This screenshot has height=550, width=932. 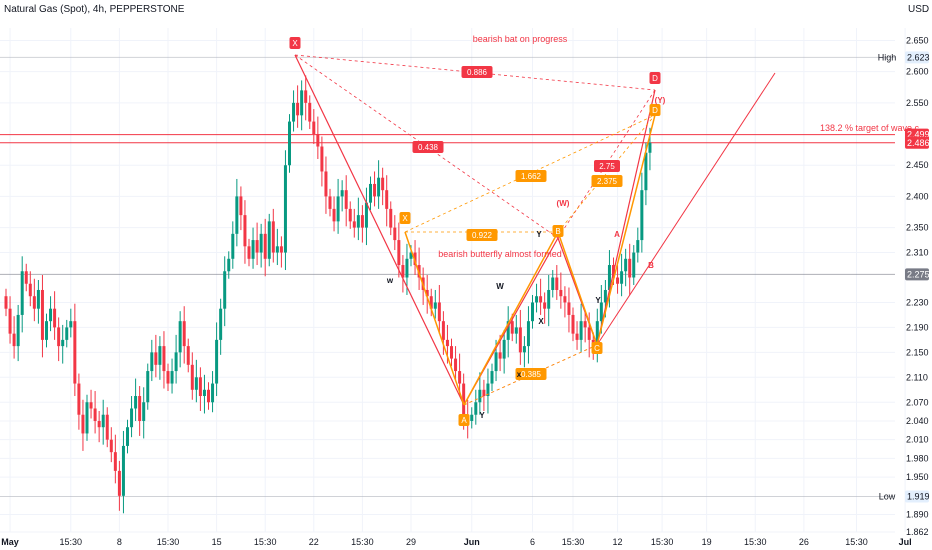 I want to click on wave-label: X, so click(x=541, y=321).